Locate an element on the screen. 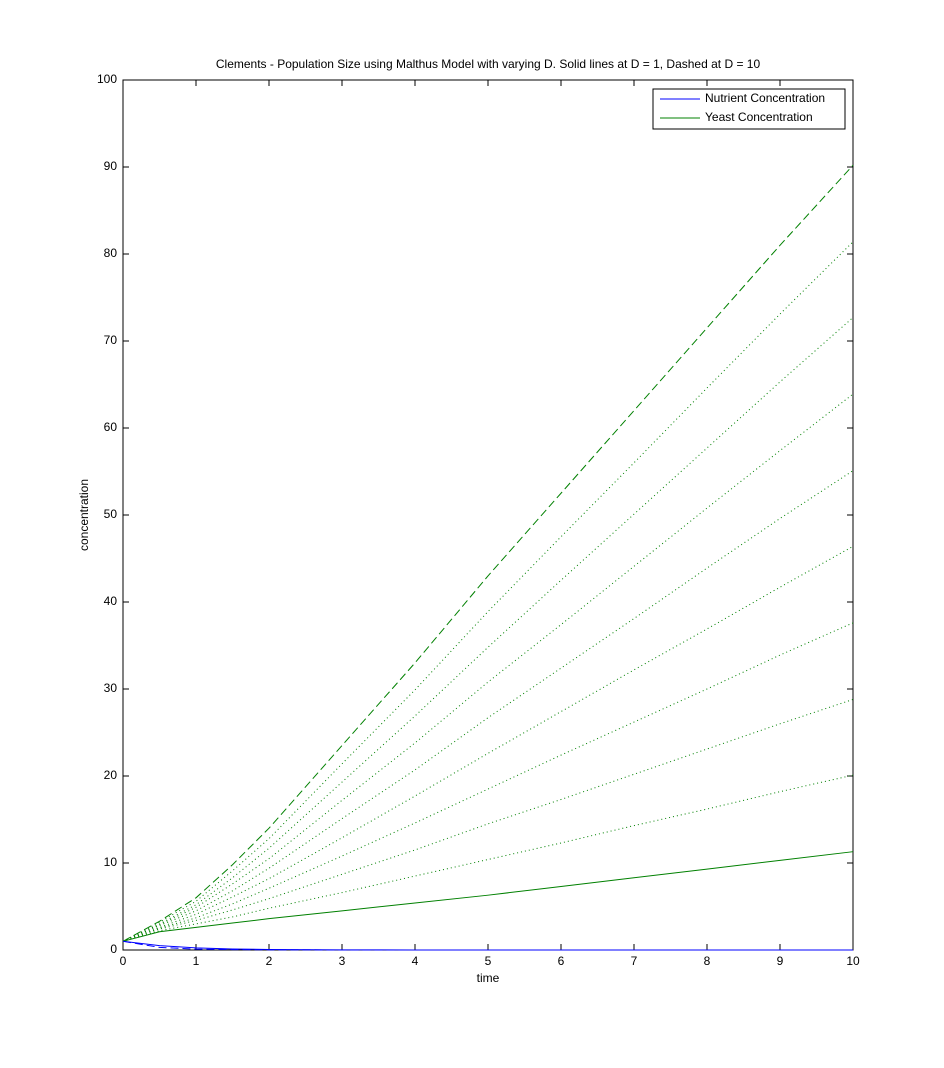 The width and height of the screenshot is (944, 1068). x-tick-label: 7 is located at coordinates (634, 961).